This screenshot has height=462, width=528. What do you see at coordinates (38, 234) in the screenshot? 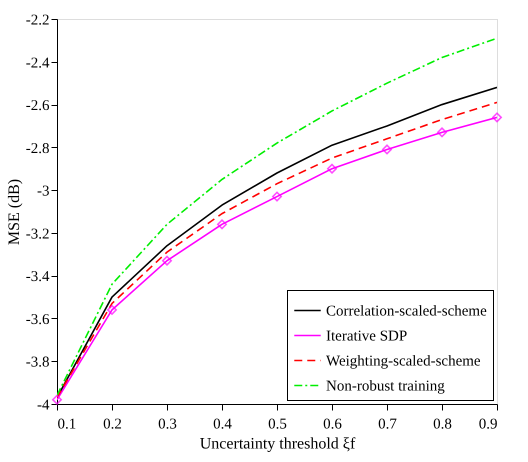
I see `y-tick-label: -3.2` at bounding box center [38, 234].